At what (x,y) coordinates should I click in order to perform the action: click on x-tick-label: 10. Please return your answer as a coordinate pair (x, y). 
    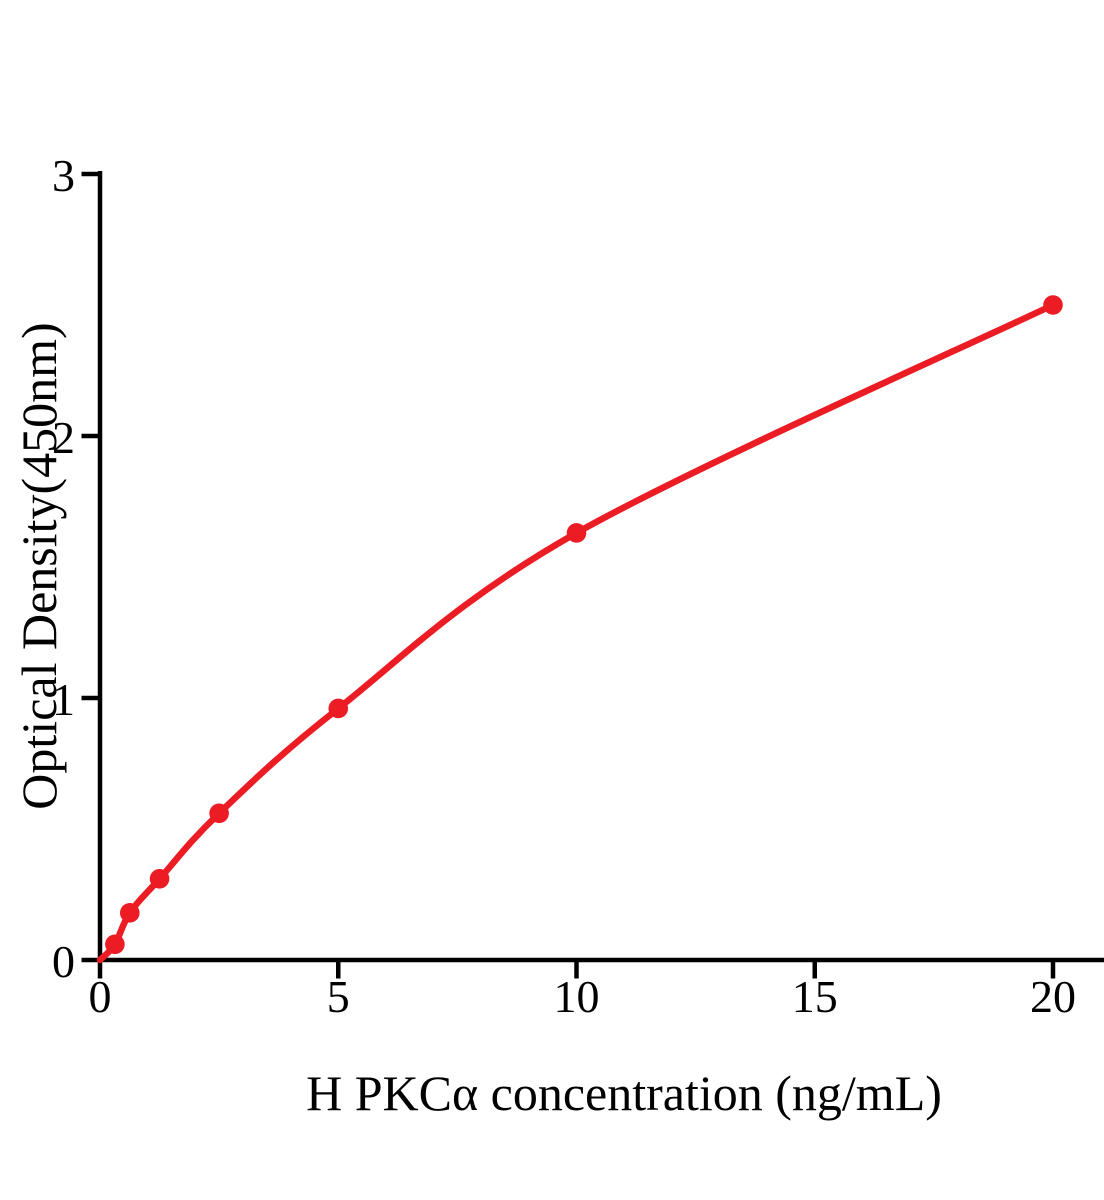
    Looking at the image, I should click on (577, 996).